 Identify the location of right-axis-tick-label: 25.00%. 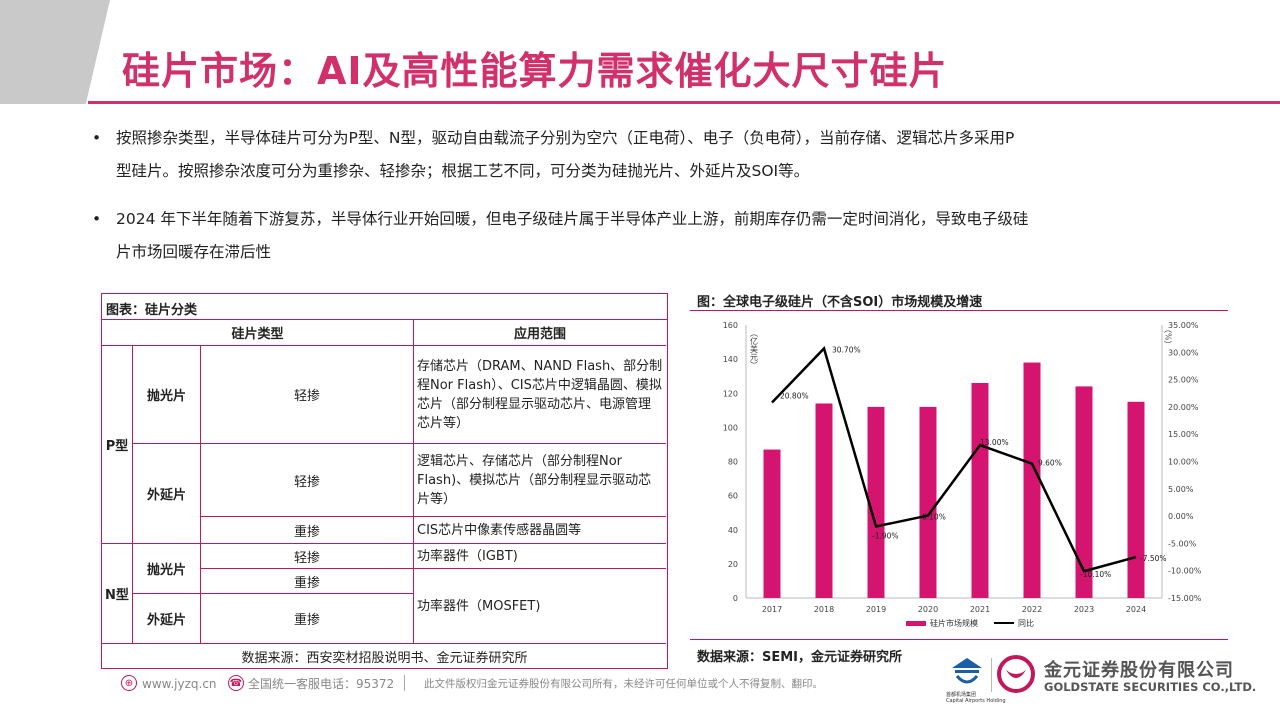
(1183, 380).